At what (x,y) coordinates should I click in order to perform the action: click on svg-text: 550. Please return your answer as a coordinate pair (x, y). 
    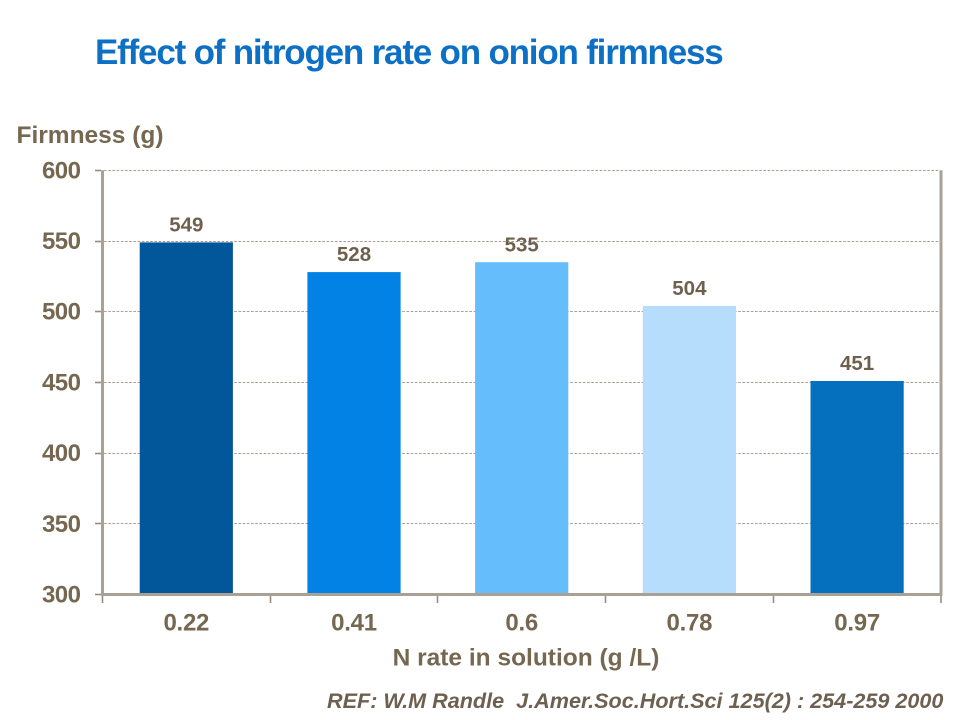
    Looking at the image, I should click on (61, 241).